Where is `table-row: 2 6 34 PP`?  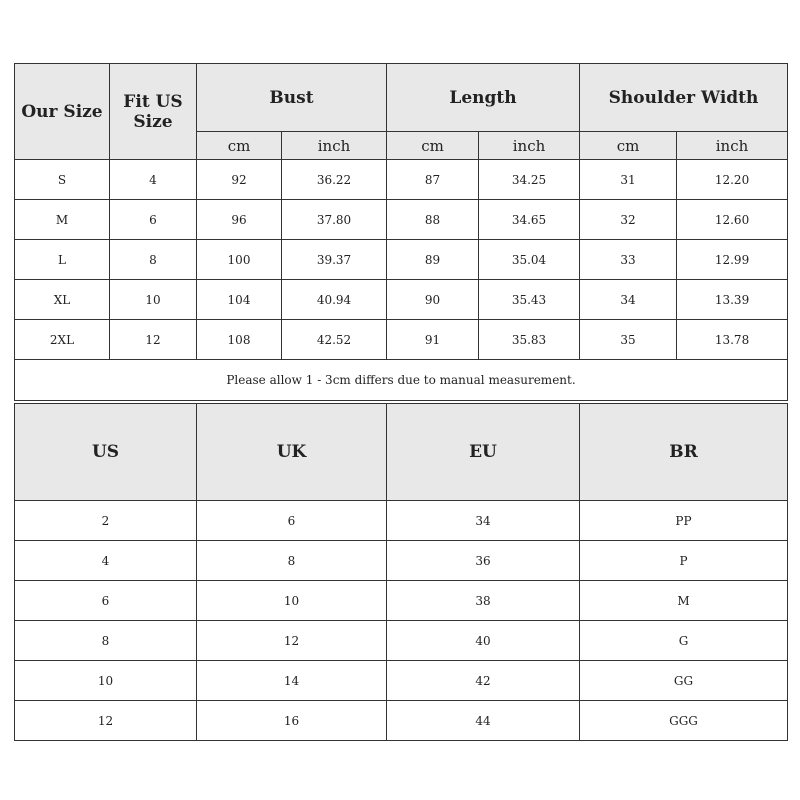
table-row: 2 6 34 PP is located at coordinates (401, 520).